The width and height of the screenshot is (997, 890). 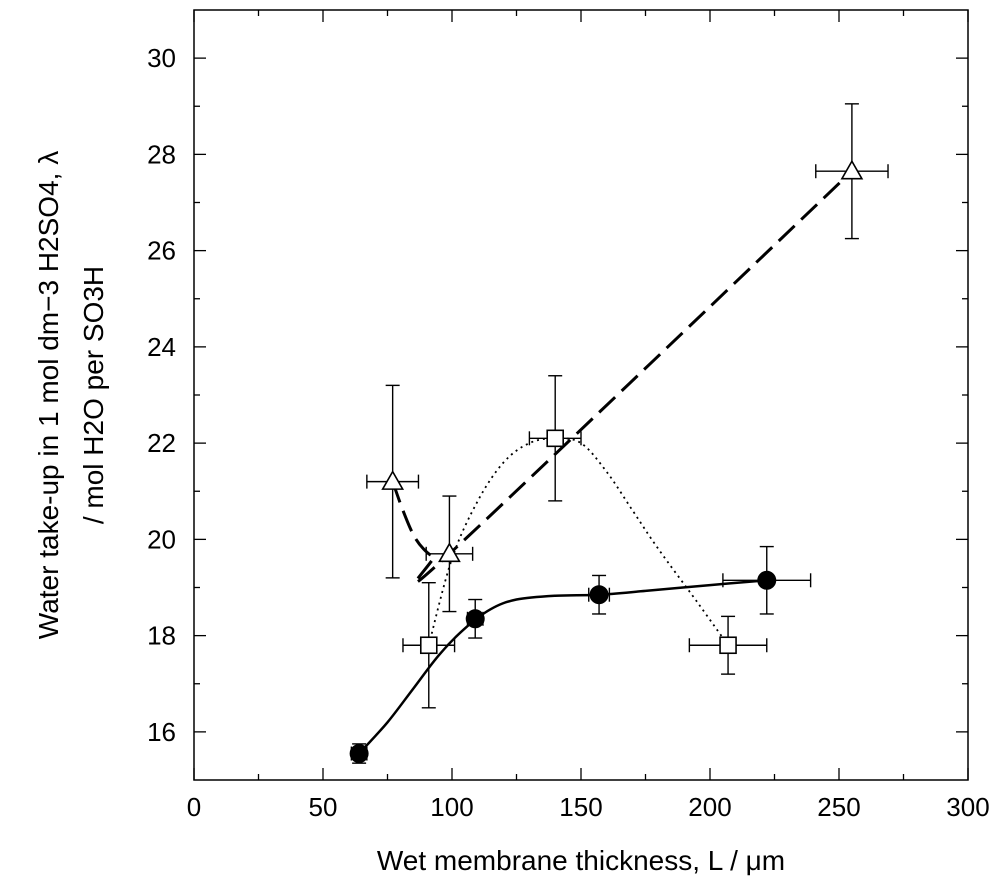 I want to click on x-tick-label: 50, so click(x=323, y=807).